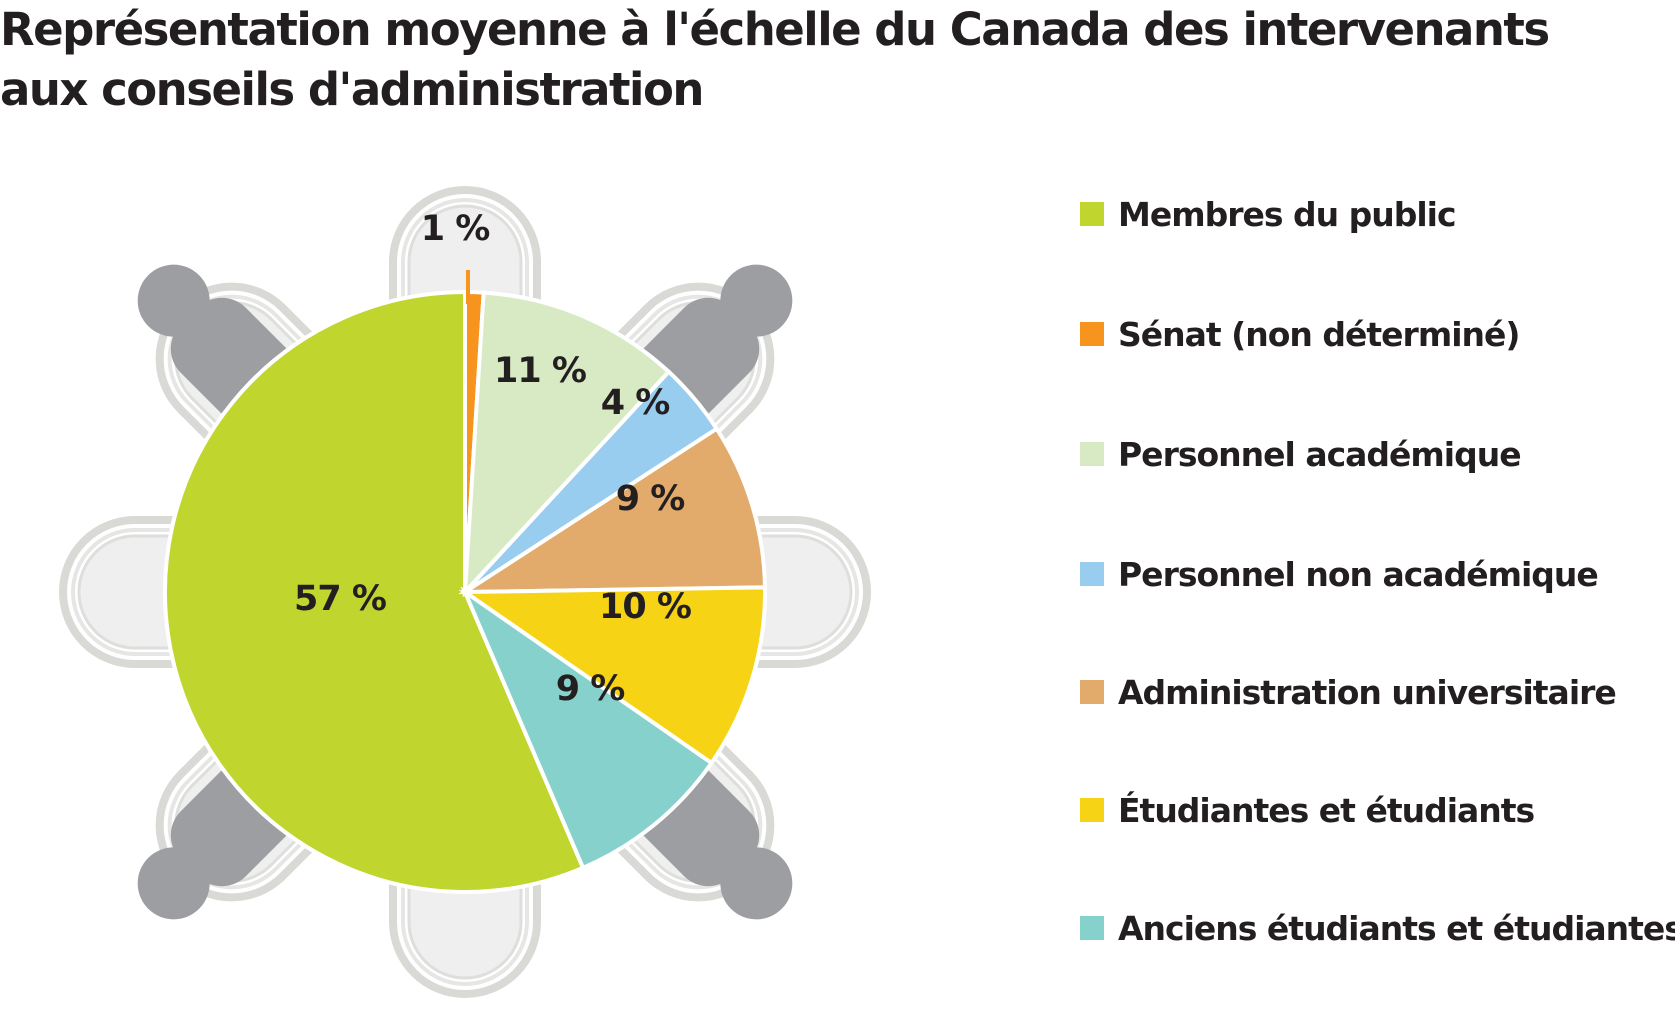 This screenshot has width=1675, height=1029. Describe the element at coordinates (540, 371) in the screenshot. I see `pie-value-label-3: 11 %` at that location.